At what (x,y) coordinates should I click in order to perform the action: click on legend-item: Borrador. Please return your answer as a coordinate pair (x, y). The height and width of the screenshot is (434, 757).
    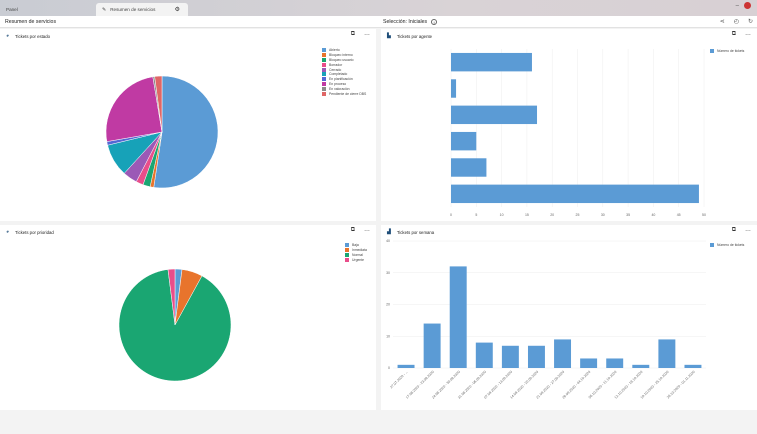
    Looking at the image, I should click on (344, 64).